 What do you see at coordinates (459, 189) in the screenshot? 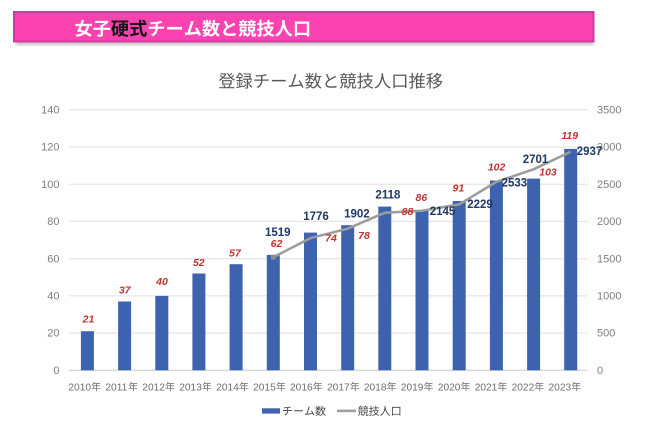
I see `svg-text: 91` at bounding box center [459, 189].